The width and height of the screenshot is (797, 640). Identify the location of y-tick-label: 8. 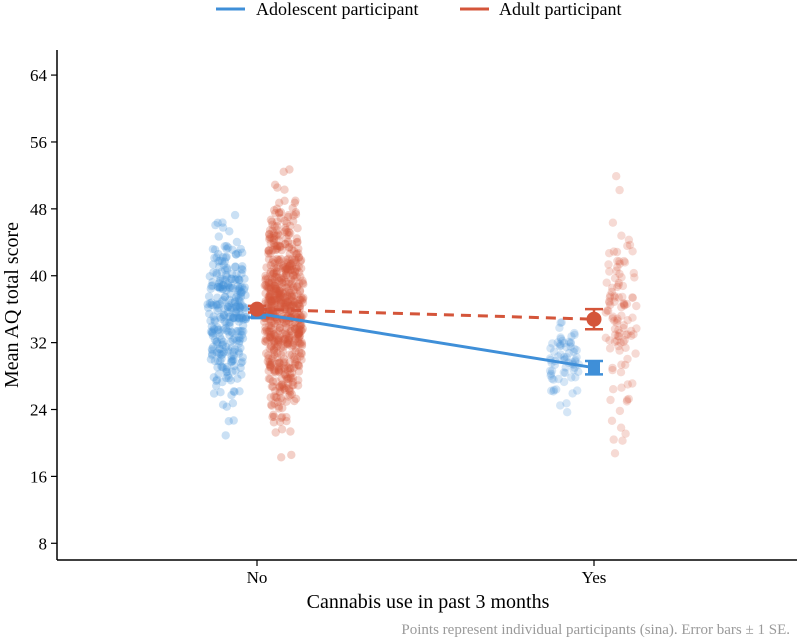
(43, 543).